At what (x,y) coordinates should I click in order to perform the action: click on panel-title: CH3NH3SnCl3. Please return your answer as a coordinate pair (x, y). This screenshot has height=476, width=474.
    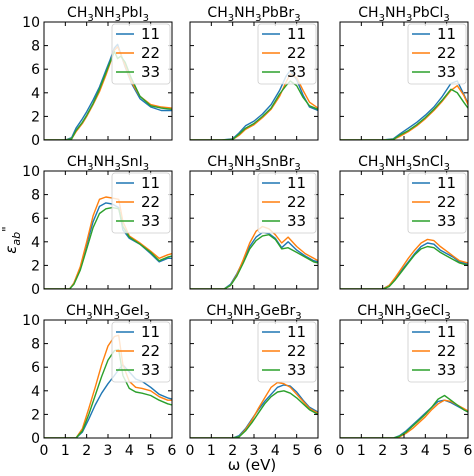
    Looking at the image, I should click on (404, 163).